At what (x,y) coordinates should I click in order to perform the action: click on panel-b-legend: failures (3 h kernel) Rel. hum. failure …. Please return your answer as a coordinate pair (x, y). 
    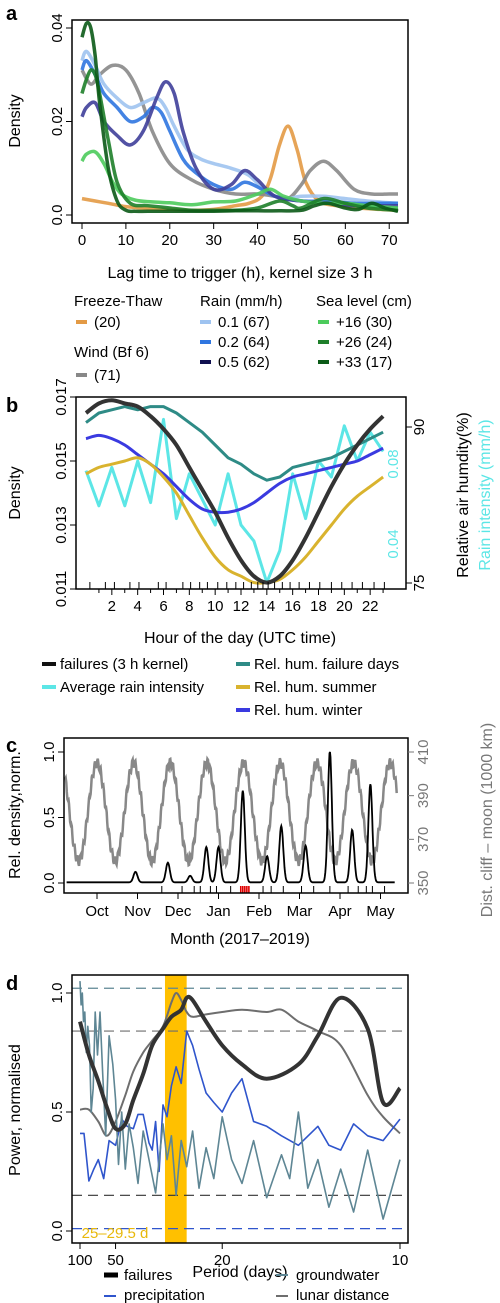
    Looking at the image, I should click on (220, 687).